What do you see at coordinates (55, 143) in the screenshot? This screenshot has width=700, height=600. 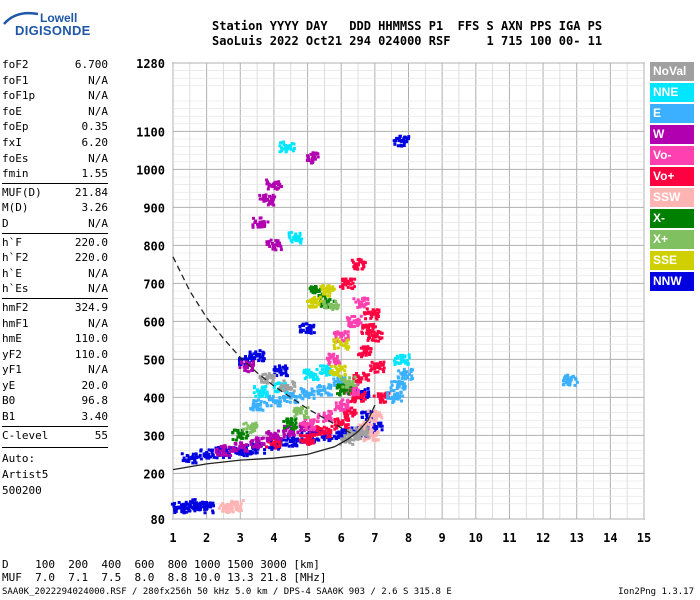 I see `param-row: fxI 6.20` at bounding box center [55, 143].